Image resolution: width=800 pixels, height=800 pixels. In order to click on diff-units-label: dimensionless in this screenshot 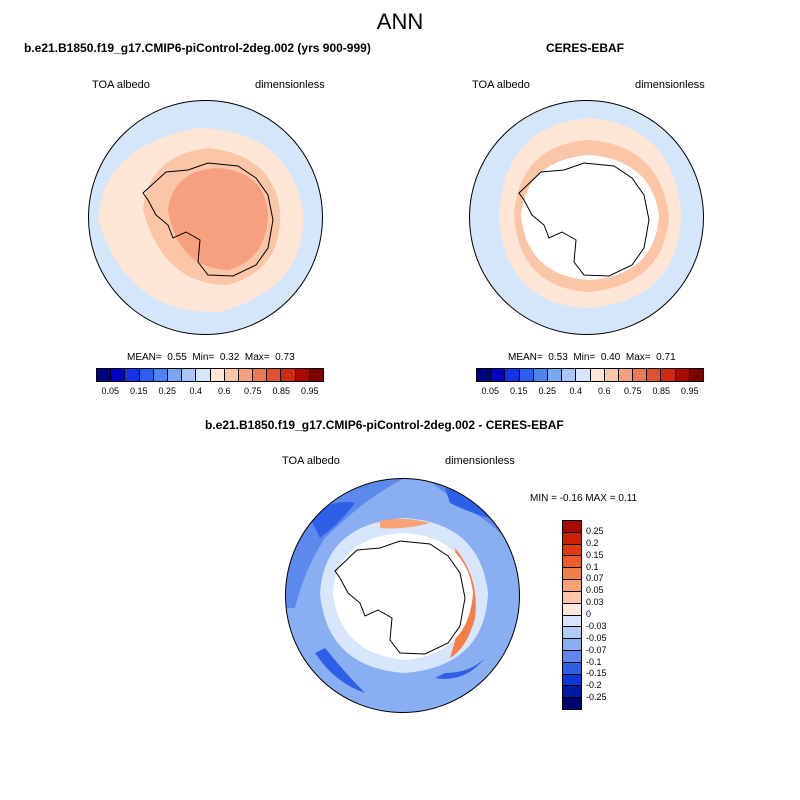, I will do `click(480, 461)`.